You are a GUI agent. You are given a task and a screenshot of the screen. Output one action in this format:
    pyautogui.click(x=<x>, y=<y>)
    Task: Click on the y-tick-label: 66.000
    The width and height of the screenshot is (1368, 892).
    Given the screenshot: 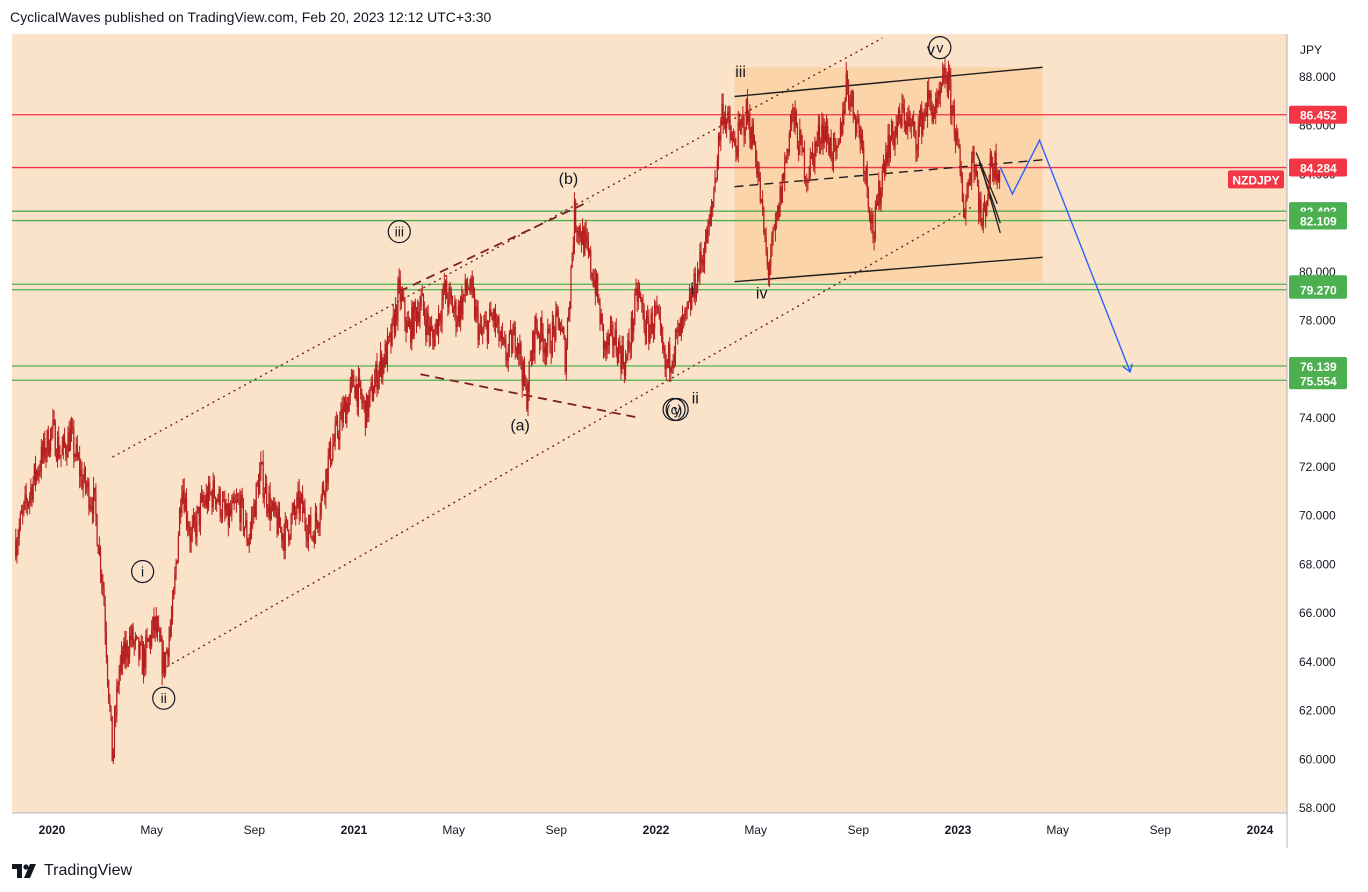 What is the action you would take?
    pyautogui.click(x=1317, y=613)
    